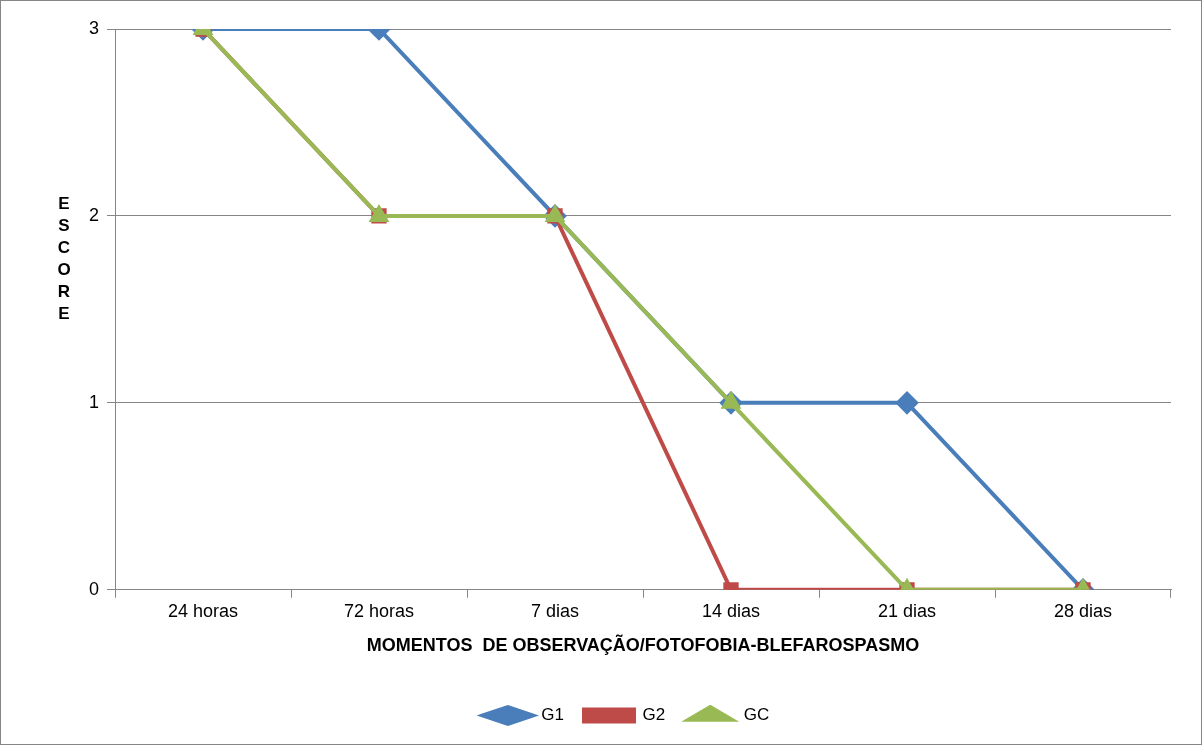 Image resolution: width=1204 pixels, height=747 pixels. I want to click on y-tick-label: 0, so click(94, 588).